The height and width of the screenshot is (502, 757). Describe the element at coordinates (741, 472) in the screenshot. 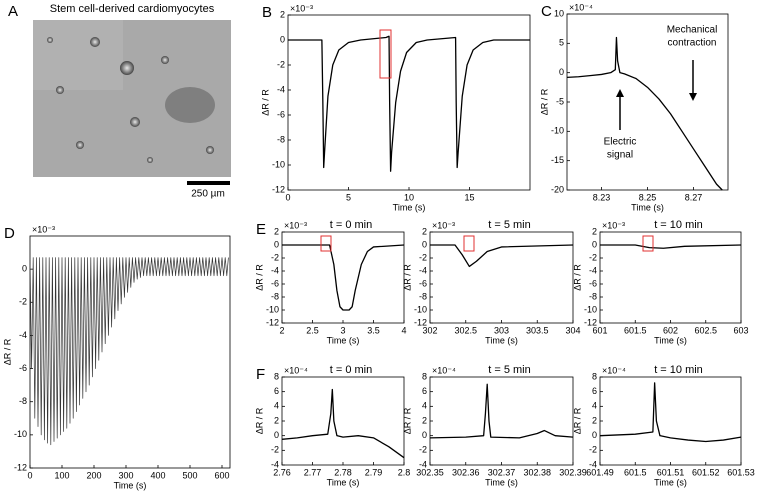

I see `x-tick-label: 601.53` at that location.